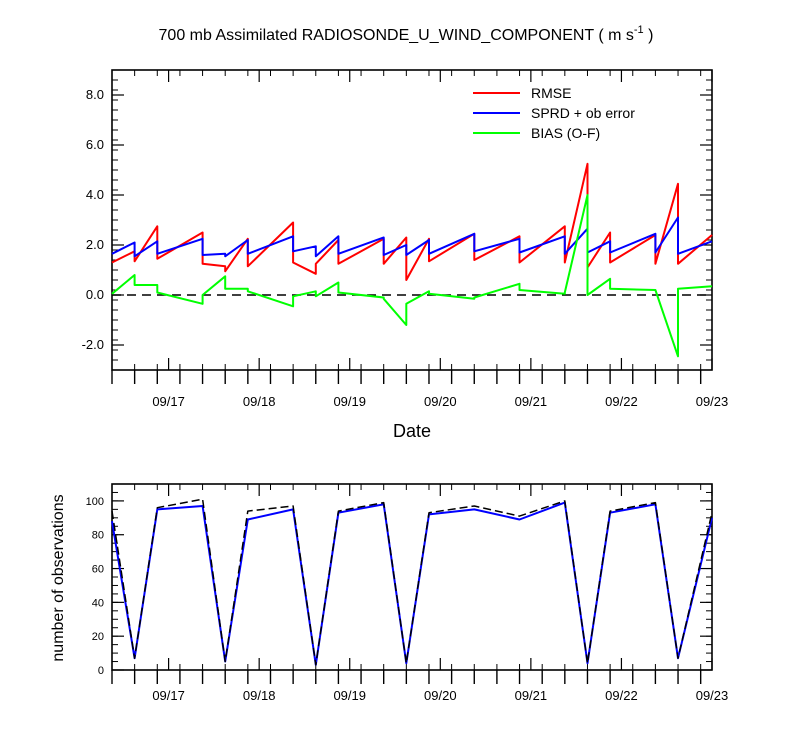  Describe the element at coordinates (583, 113) in the screenshot. I see `legend-label: SPRD + ob error` at that location.